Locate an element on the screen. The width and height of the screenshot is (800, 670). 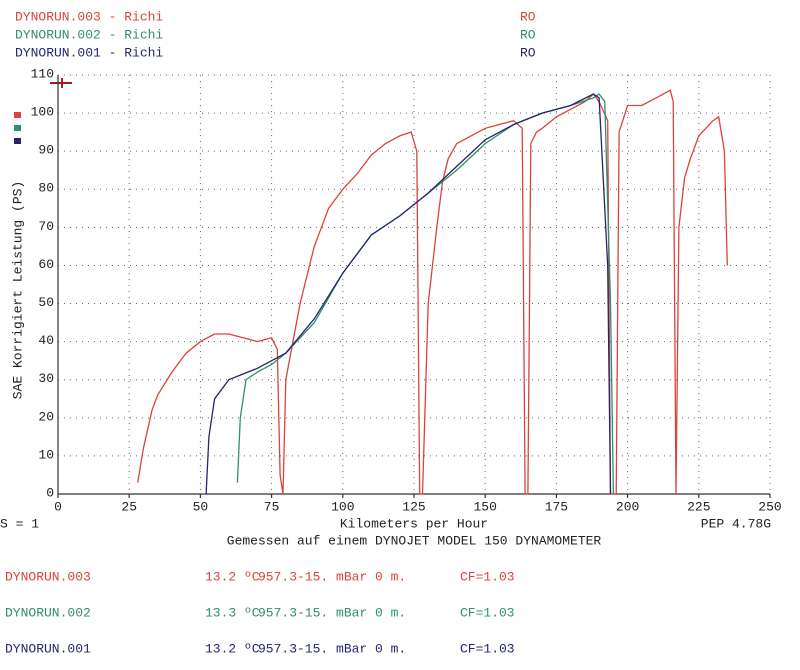
version: PEP 4.78G is located at coordinates (736, 523).